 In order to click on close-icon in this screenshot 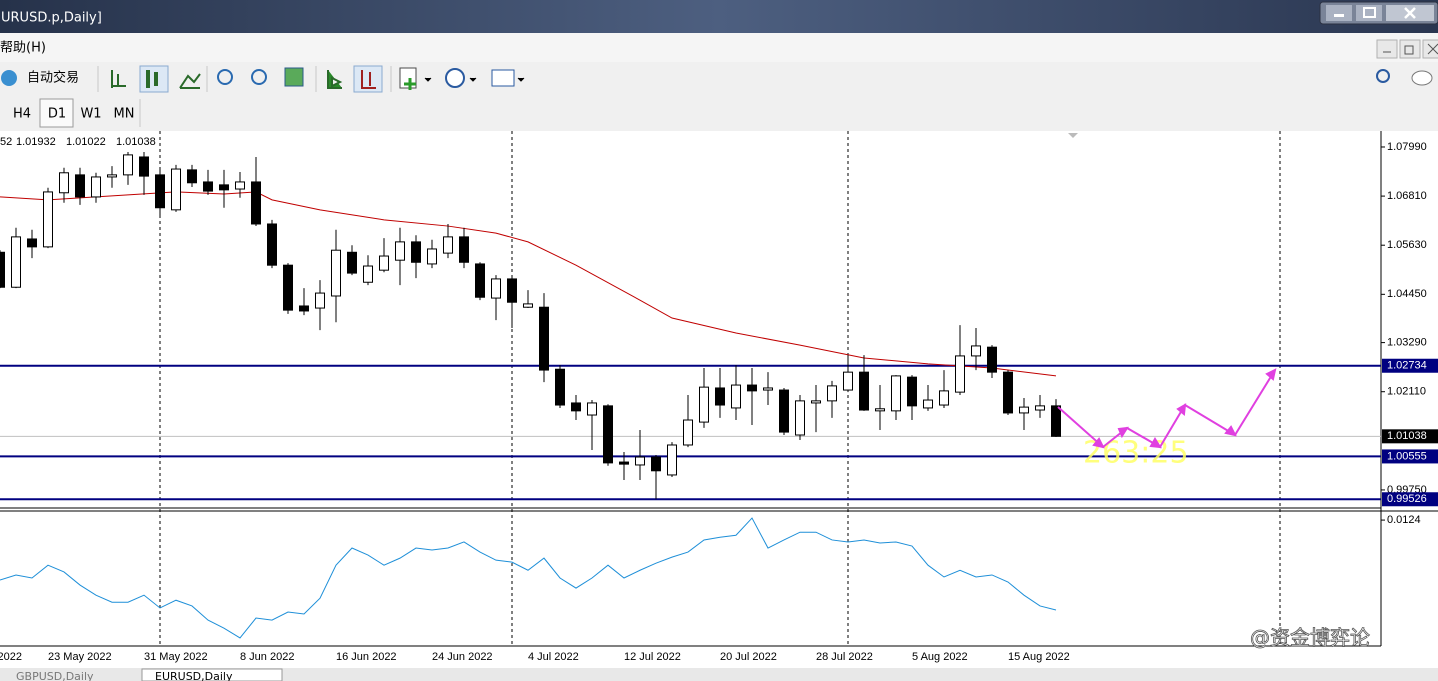, I will do `click(1410, 13)`.